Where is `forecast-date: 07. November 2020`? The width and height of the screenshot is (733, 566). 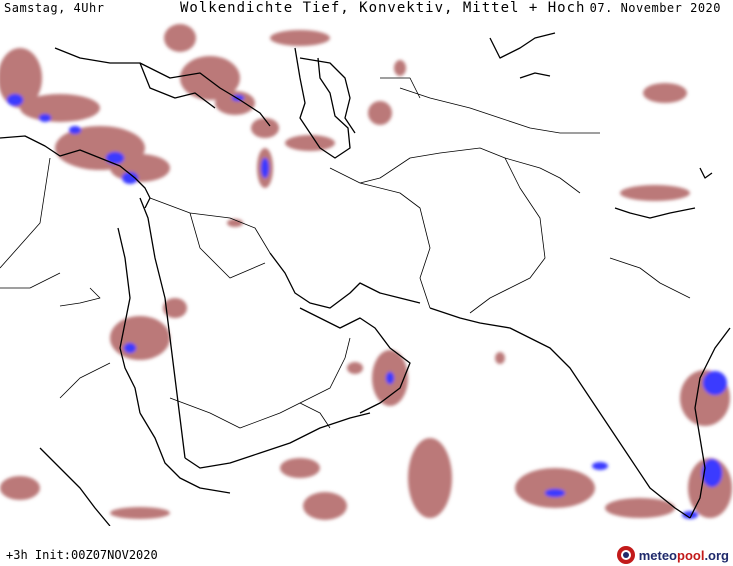
forecast-date: 07. November 2020 is located at coordinates (655, 8).